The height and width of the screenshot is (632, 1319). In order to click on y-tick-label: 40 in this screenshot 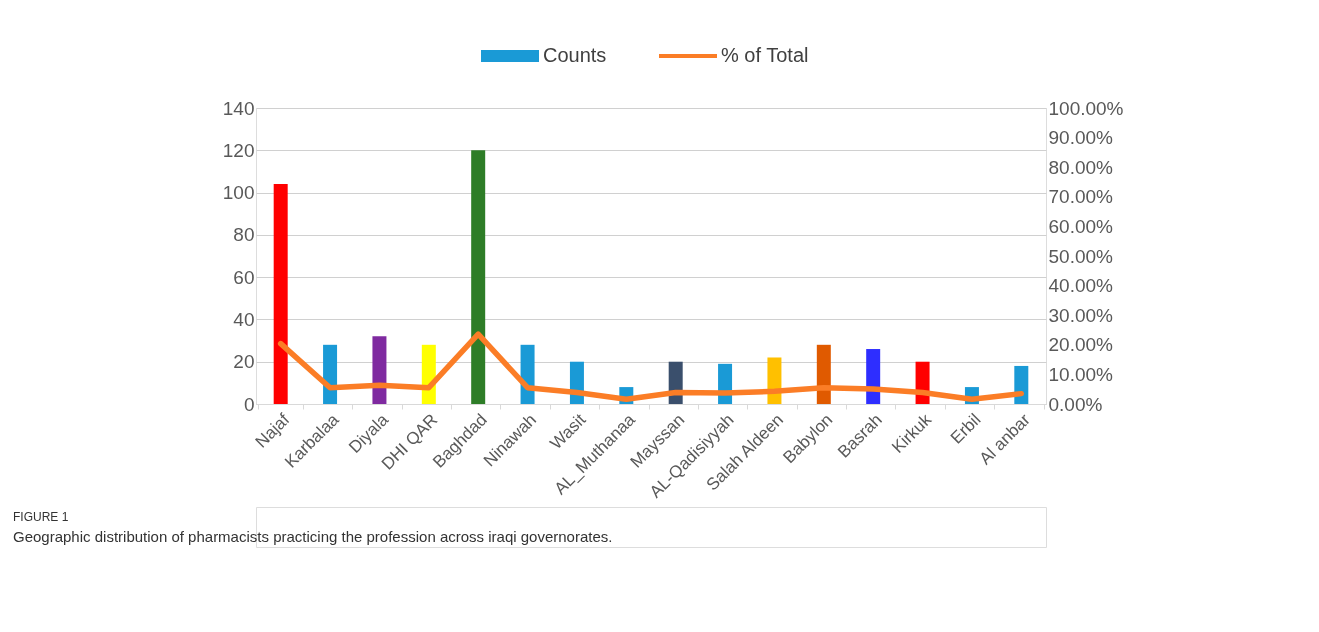, I will do `click(244, 319)`.